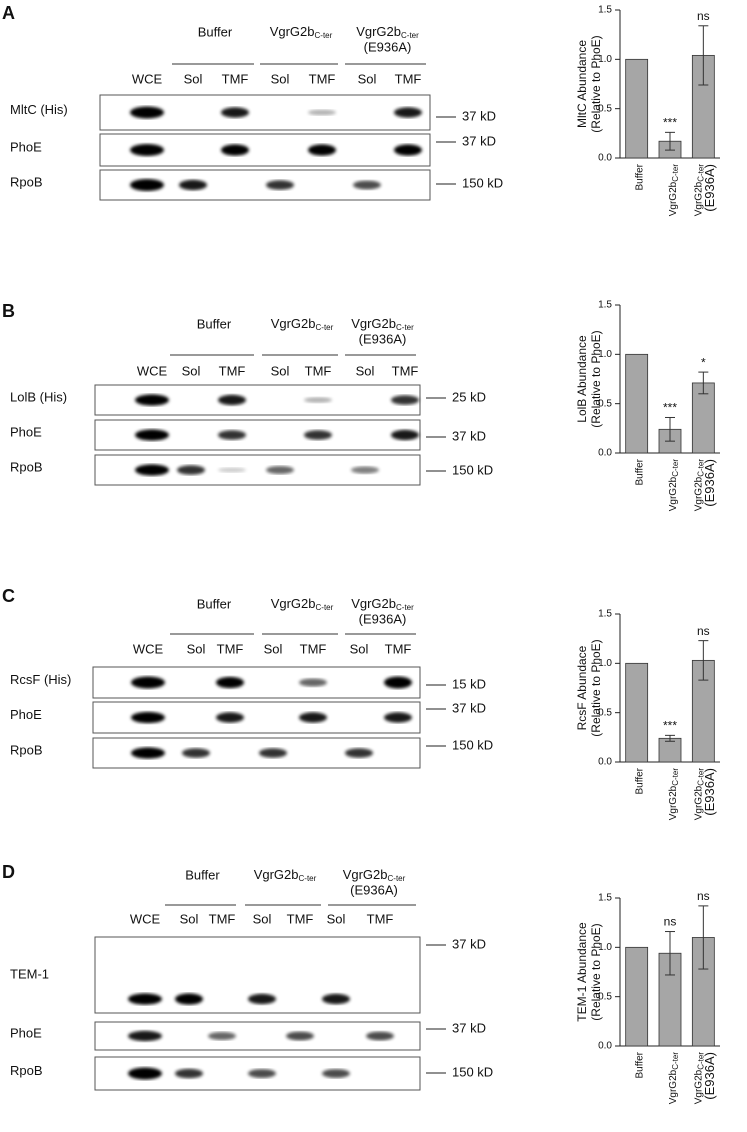 This screenshot has width=747, height=1132. Describe the element at coordinates (26, 749) in the screenshot. I see `row-label: RpoB` at that location.